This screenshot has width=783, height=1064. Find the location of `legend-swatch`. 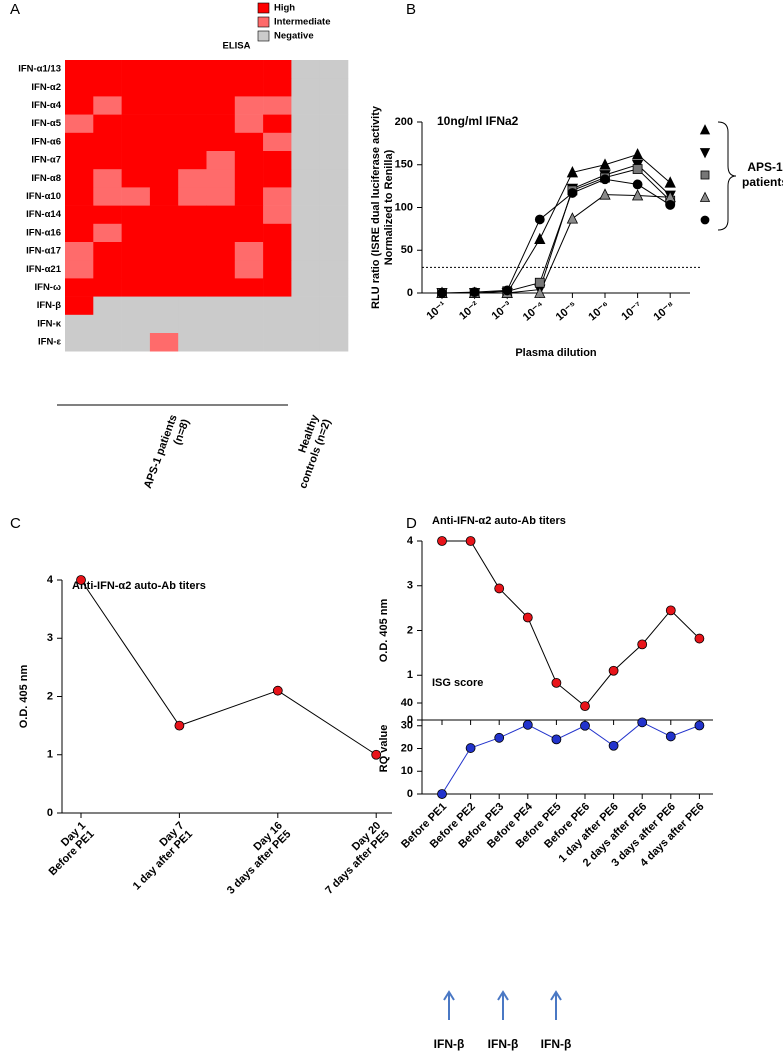

legend-swatch is located at coordinates (263, 8).